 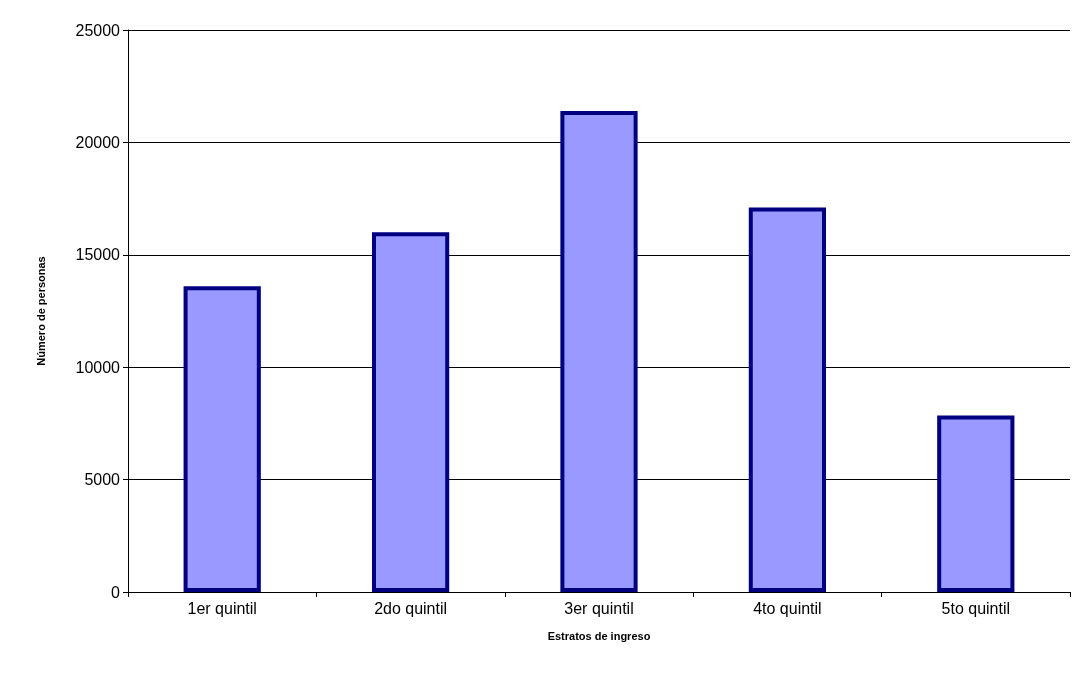 I want to click on y-tick-label: 5000, so click(x=102, y=480).